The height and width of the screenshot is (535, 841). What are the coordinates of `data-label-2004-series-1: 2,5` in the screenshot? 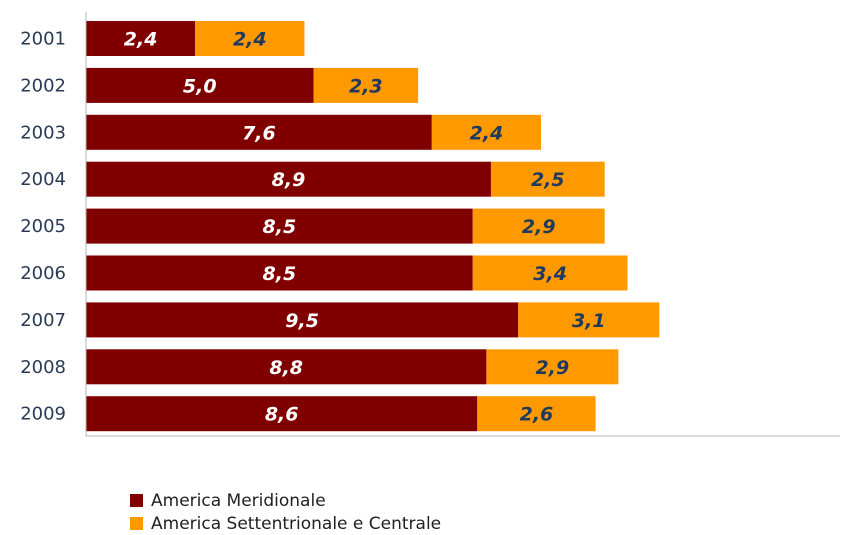 It's located at (548, 180).